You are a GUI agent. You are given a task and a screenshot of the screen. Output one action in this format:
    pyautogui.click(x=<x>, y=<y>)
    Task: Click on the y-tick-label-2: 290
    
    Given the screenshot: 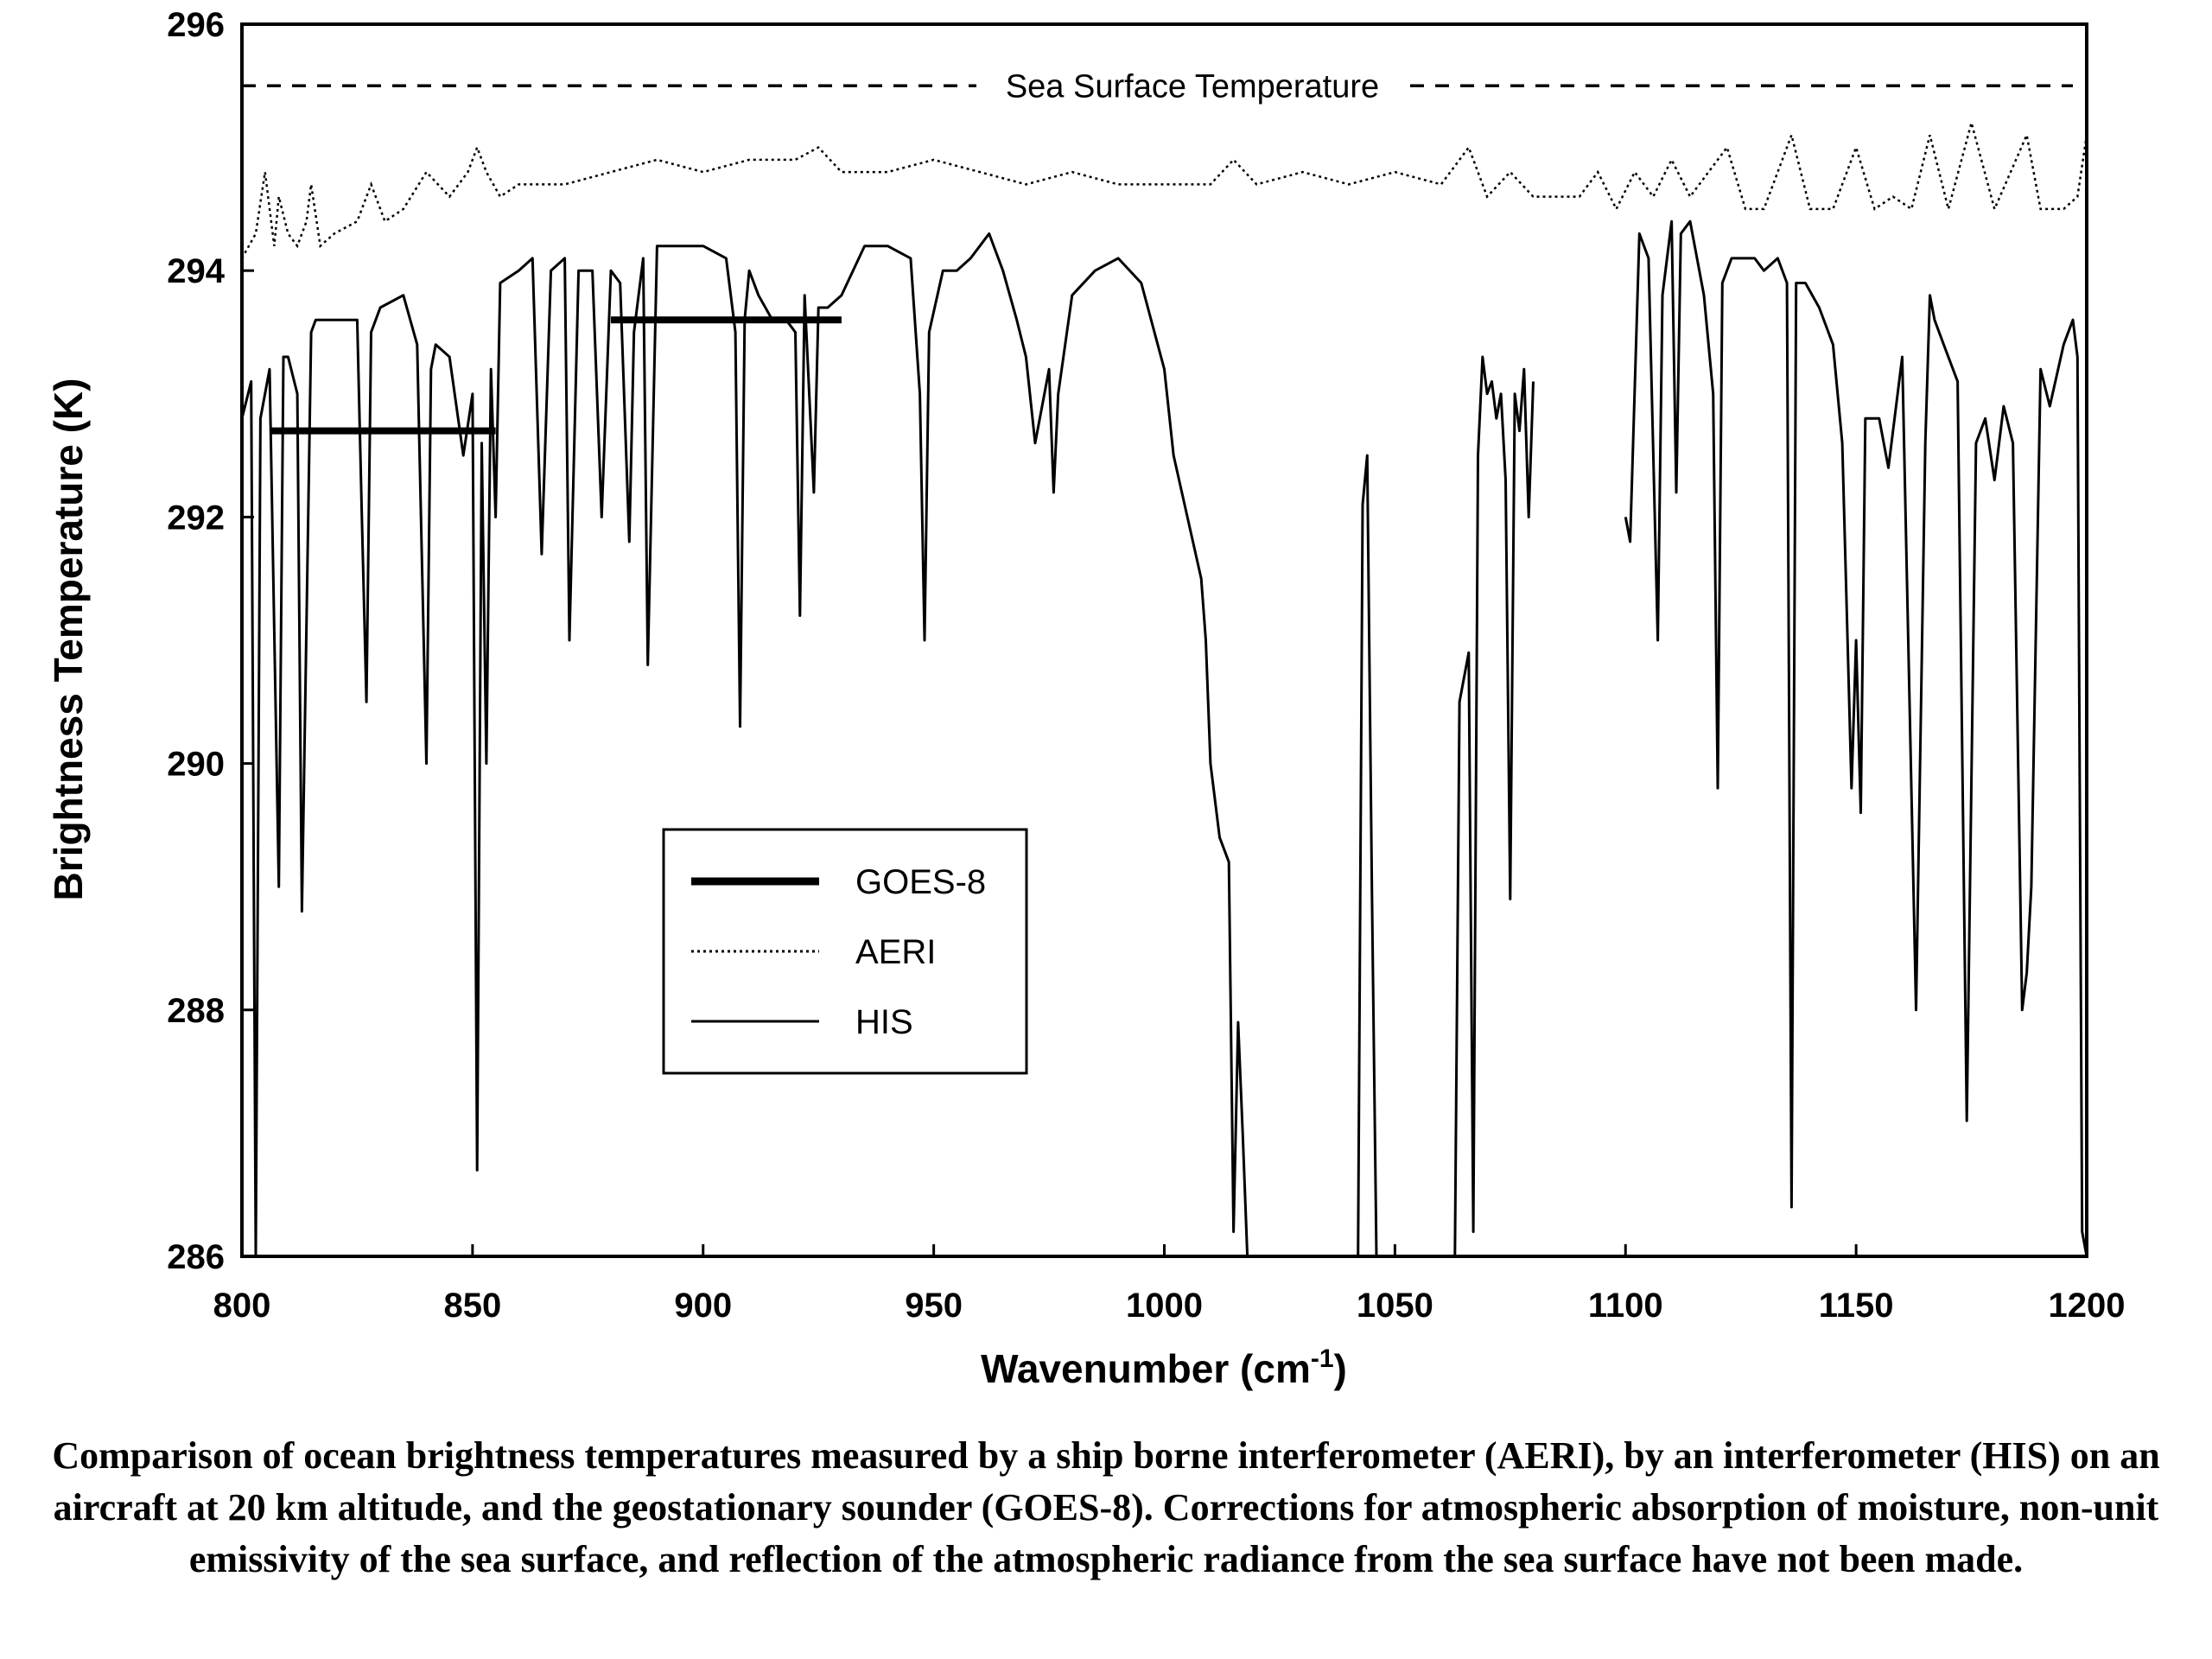 What is the action you would take?
    pyautogui.click(x=196, y=765)
    